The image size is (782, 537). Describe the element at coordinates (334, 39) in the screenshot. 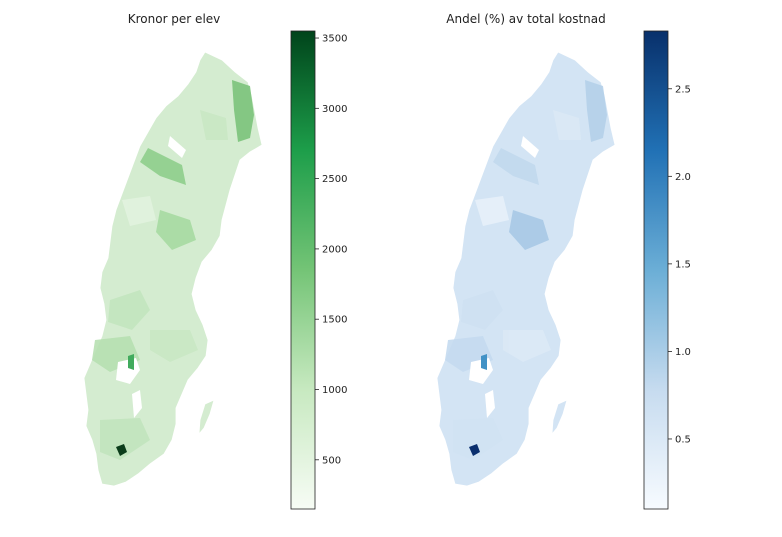

I see `colorbar-tick-label: 3500` at that location.